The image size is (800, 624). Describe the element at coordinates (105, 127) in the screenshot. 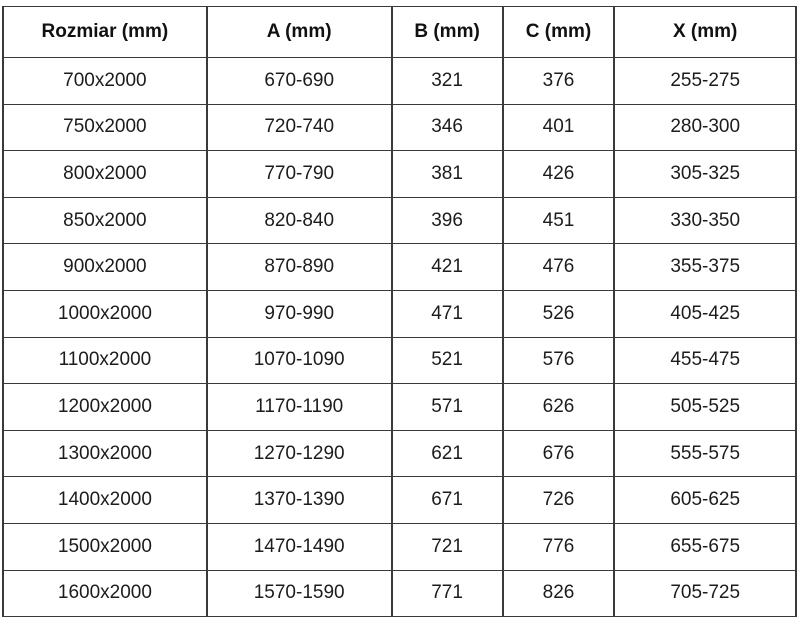

I see `table-cell: 750x2000` at that location.